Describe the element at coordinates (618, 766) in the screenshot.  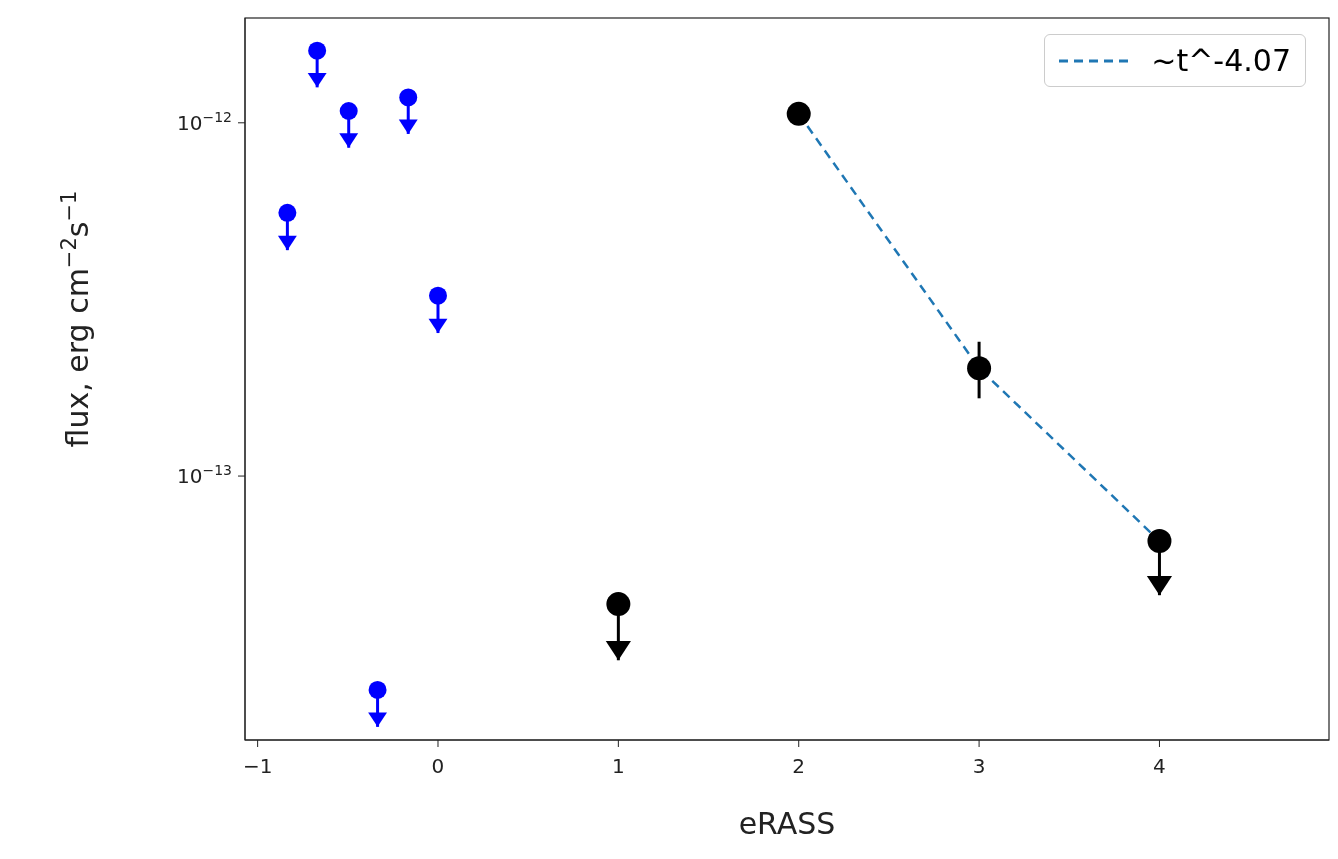
I see `x-tick-label: 1` at that location.